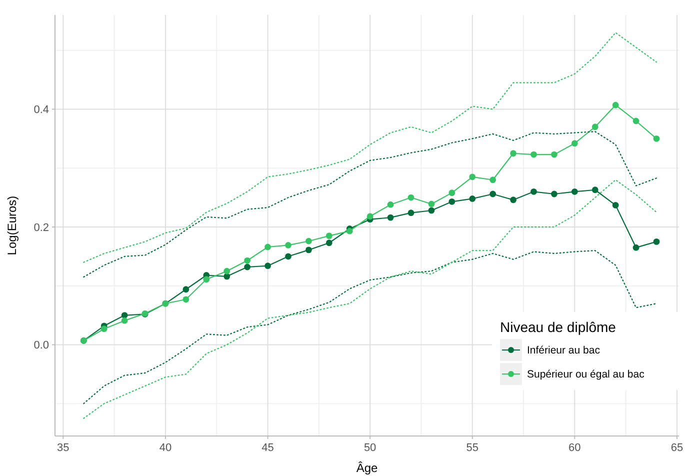 Image resolution: width=691 pixels, height=476 pixels. What do you see at coordinates (563, 350) in the screenshot?
I see `legend-label: Inférieur au bac` at bounding box center [563, 350].